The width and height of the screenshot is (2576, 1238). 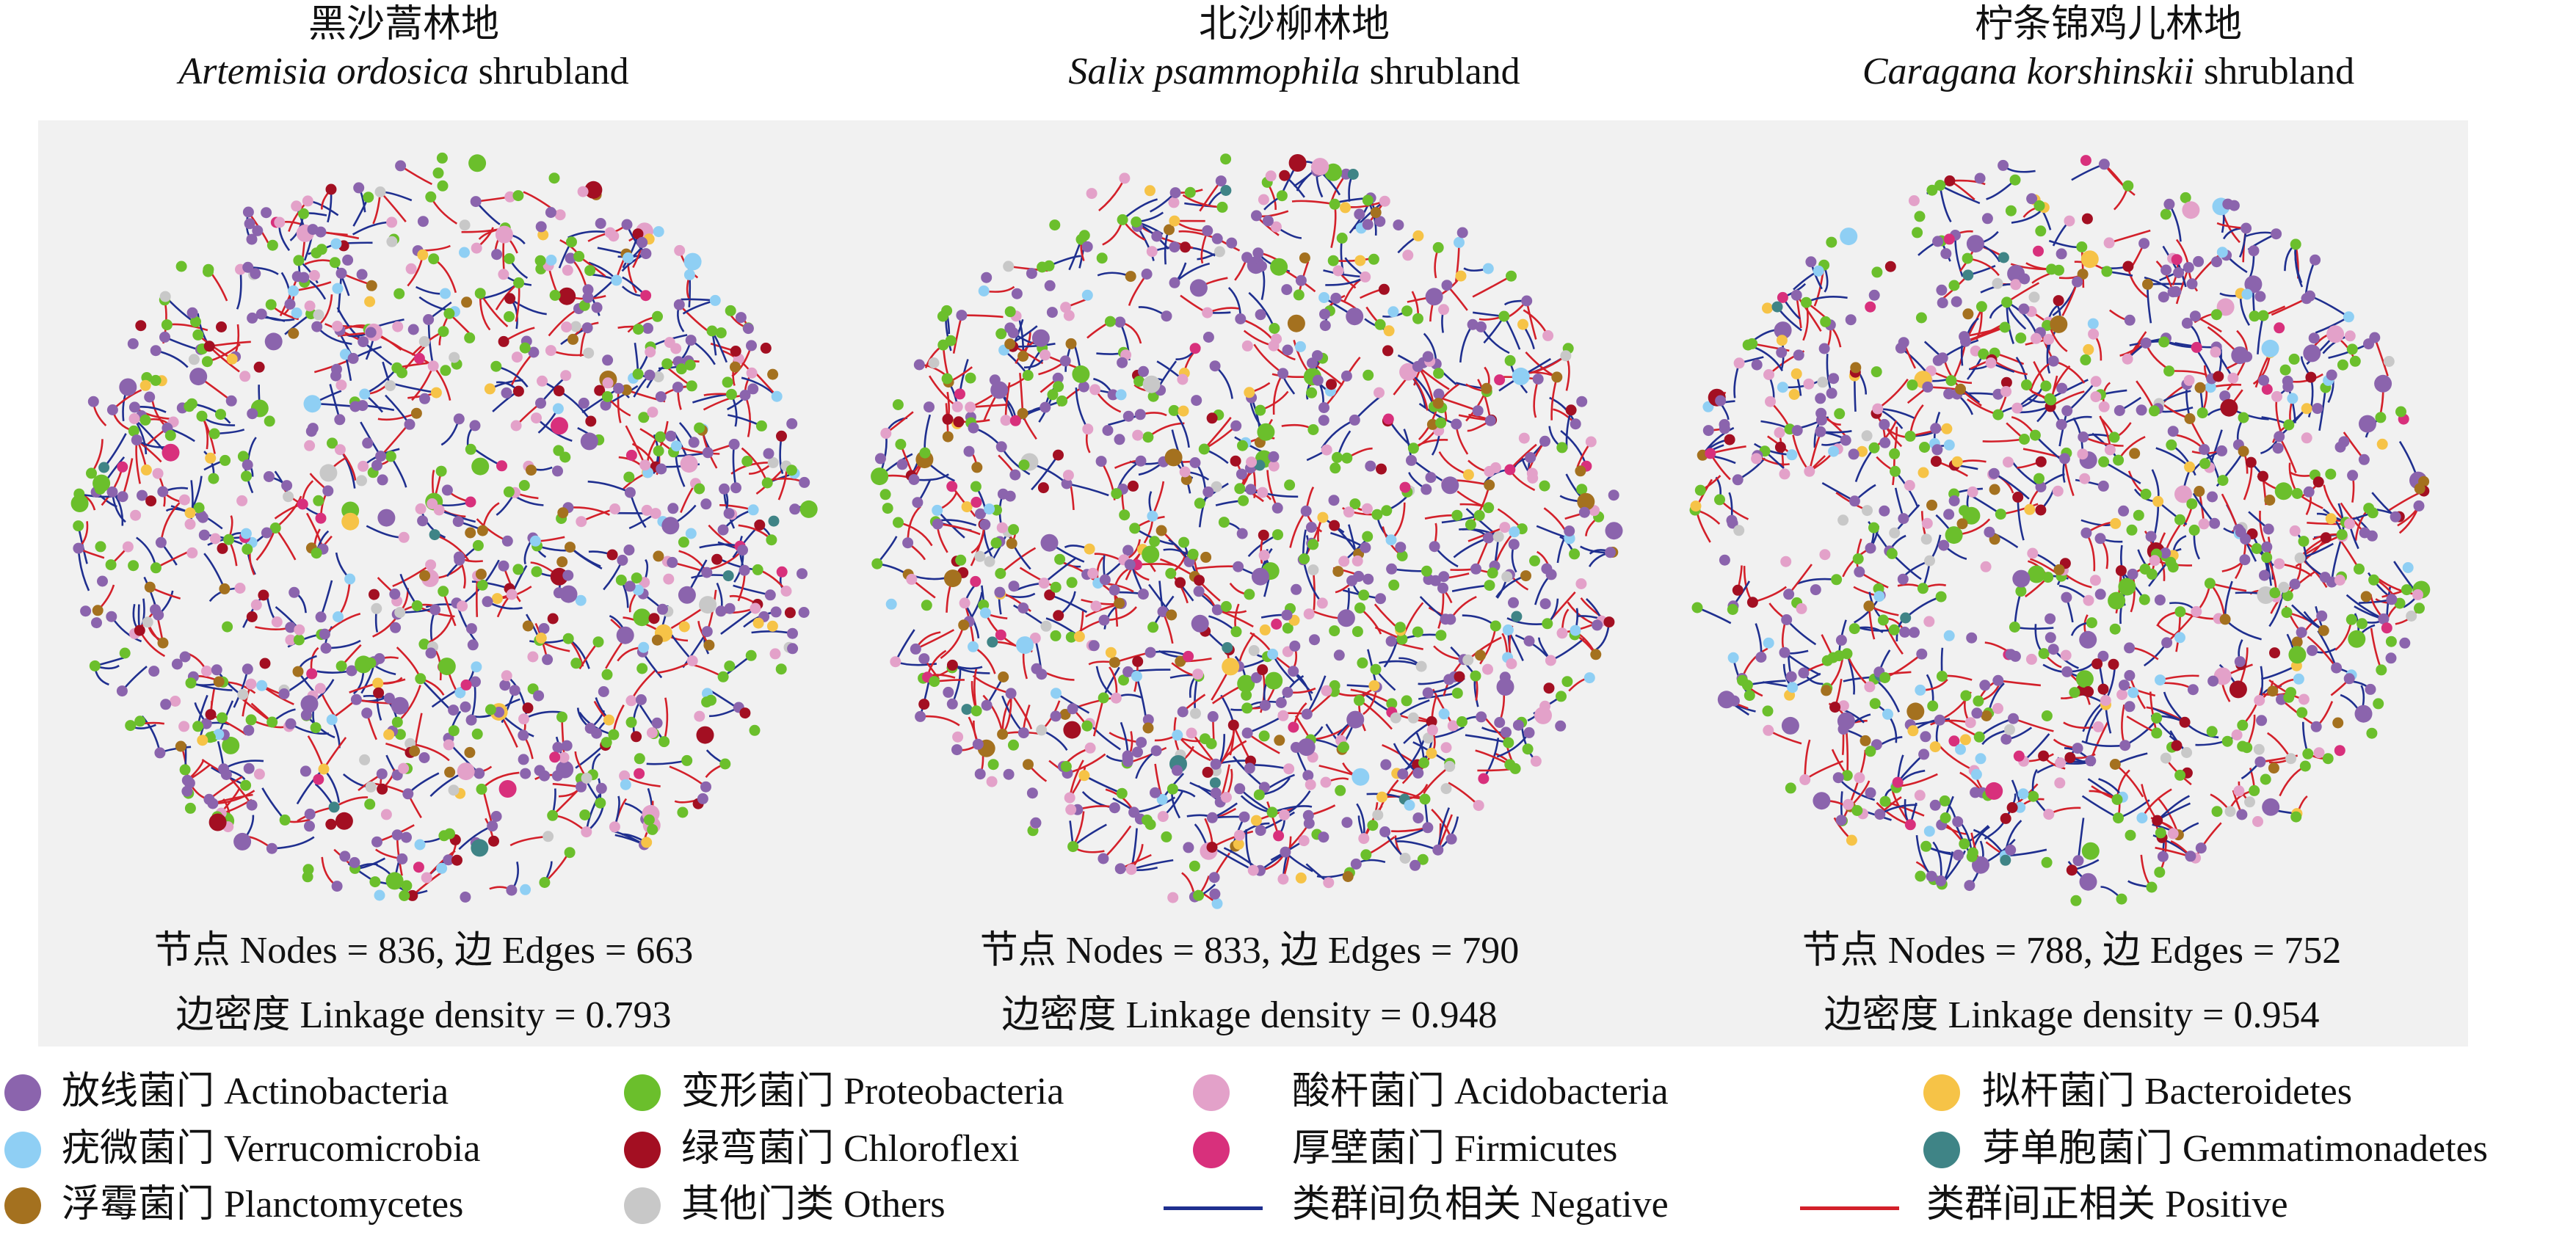 What do you see at coordinates (256, 1092) in the screenshot?
I see `legend-label-actinobacteria: 放线菌门 Actinobacteria` at bounding box center [256, 1092].